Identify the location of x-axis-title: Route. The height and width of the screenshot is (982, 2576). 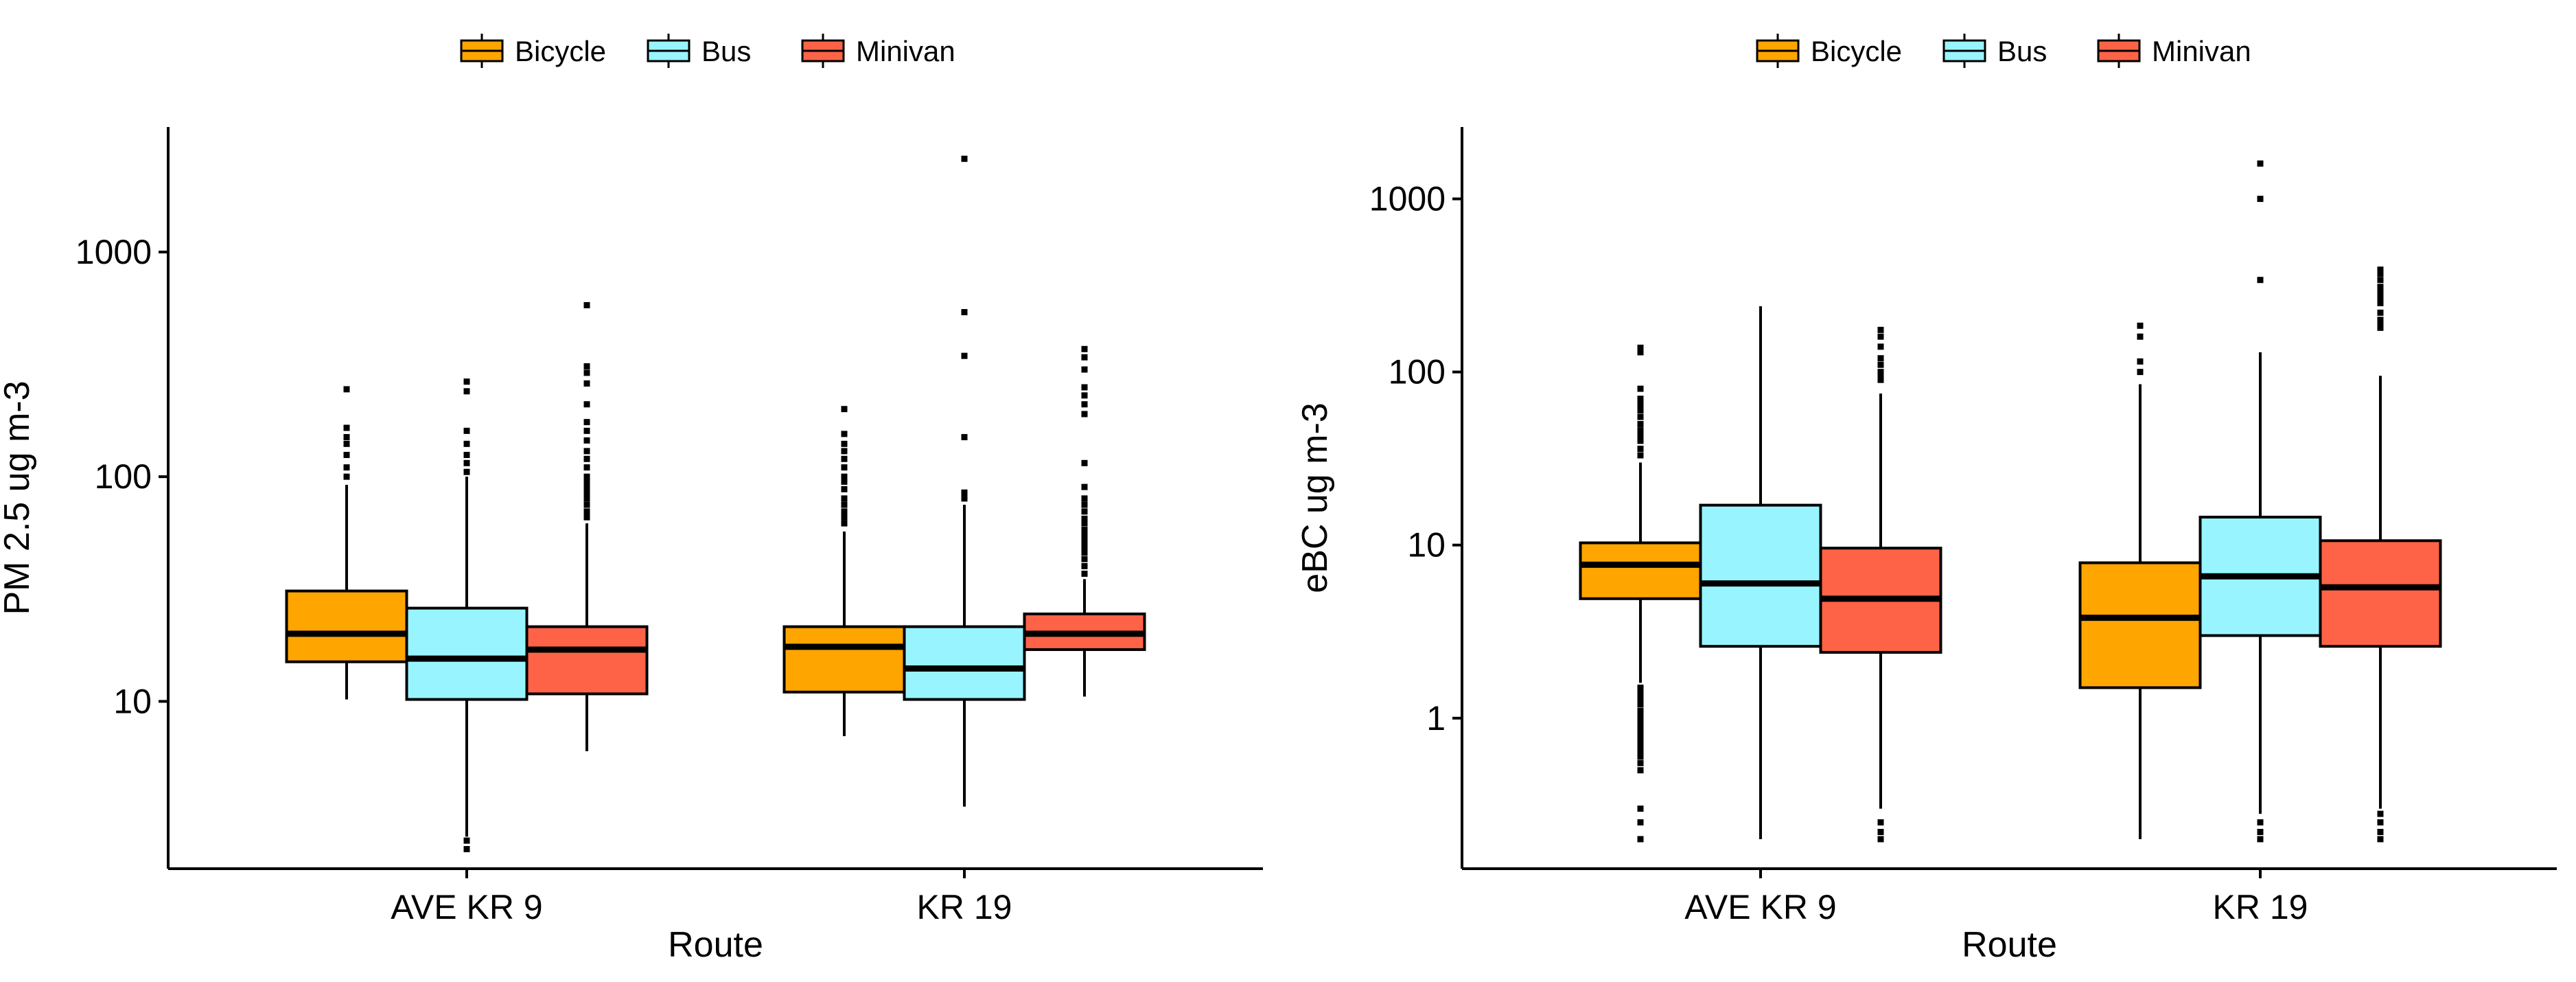
(715, 945).